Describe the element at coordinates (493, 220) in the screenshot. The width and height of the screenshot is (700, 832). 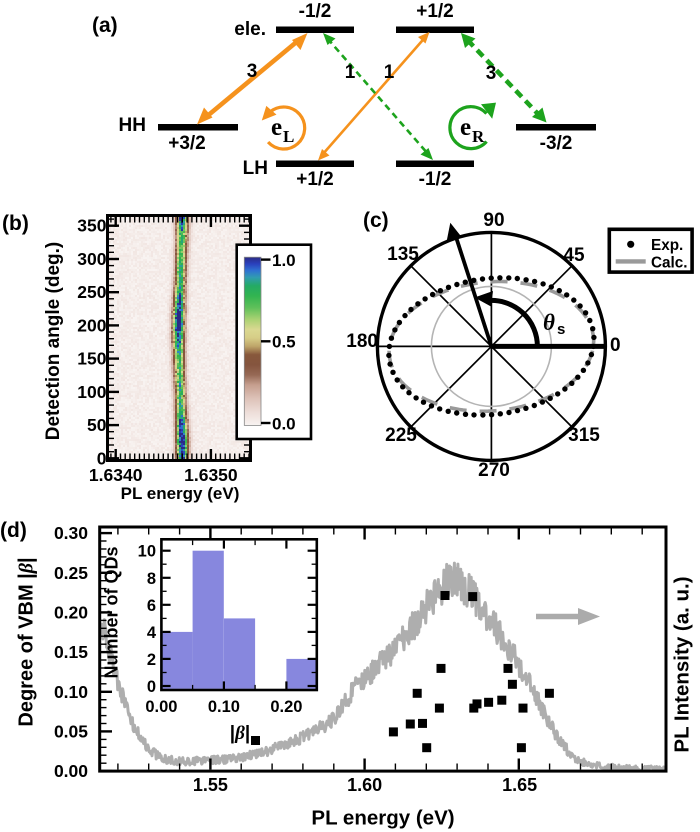
I see `svg-text: 90` at that location.